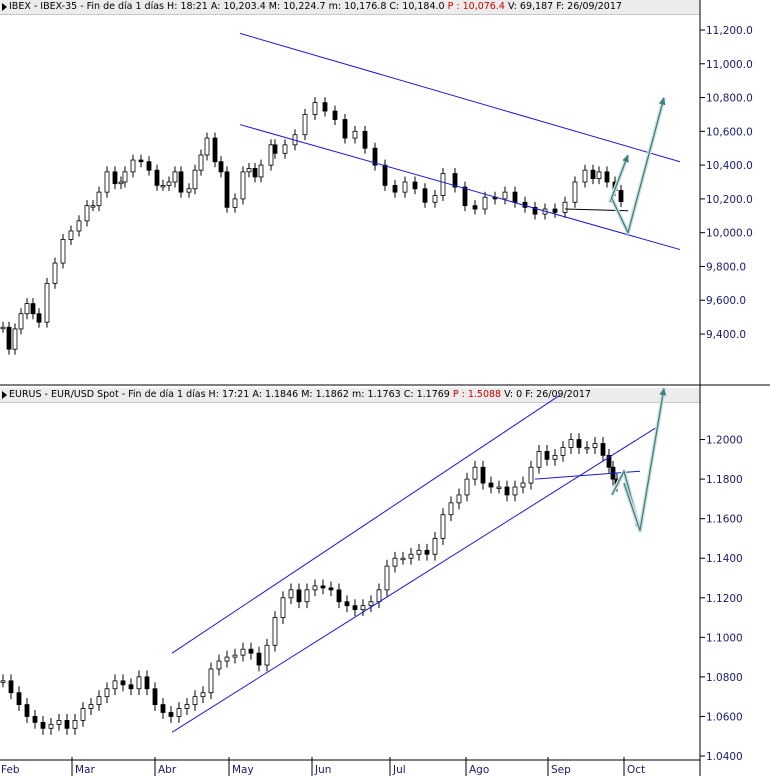 The width and height of the screenshot is (770, 776). What do you see at coordinates (561, 770) in the screenshot?
I see `x-tick-label: Sep` at bounding box center [561, 770].